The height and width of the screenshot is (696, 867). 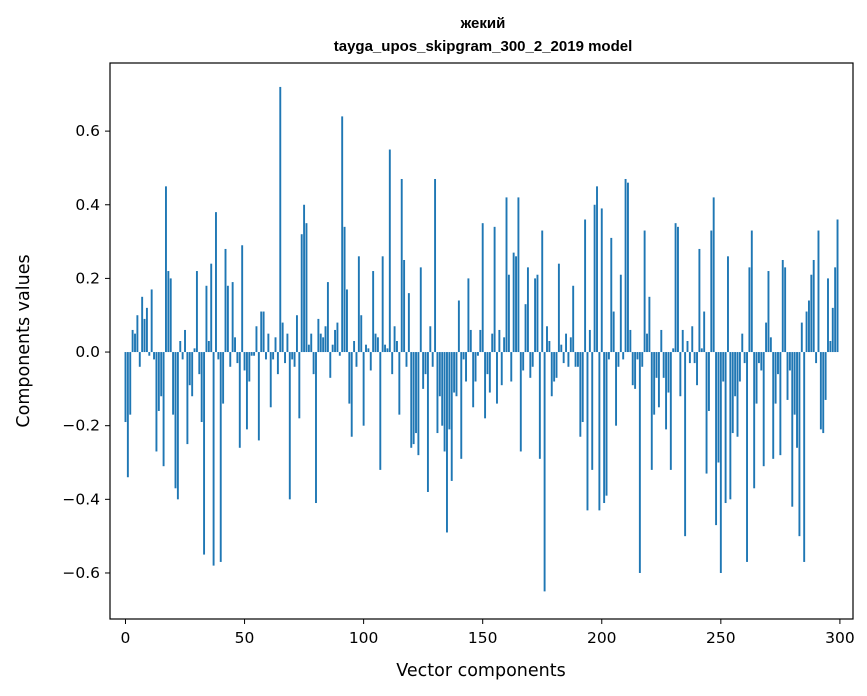 I want to click on y-tick-label: −0.2, so click(x=81, y=426).